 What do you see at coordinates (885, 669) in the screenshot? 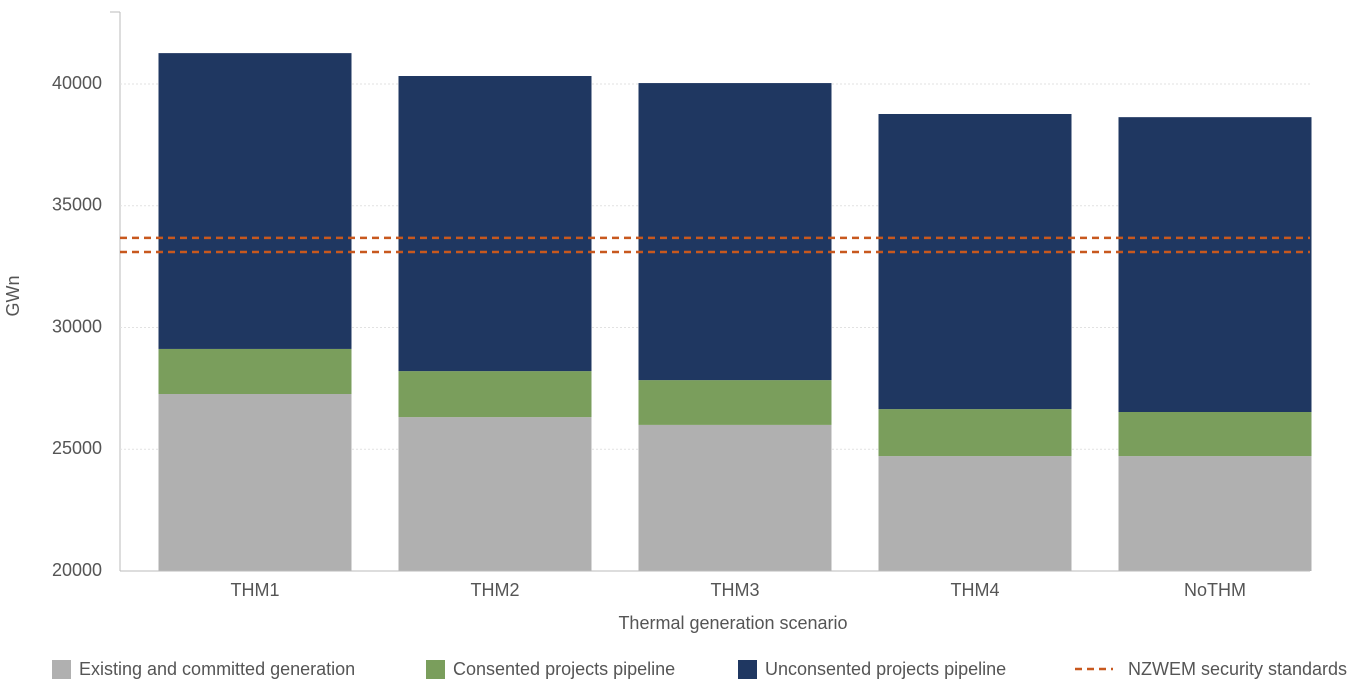
I see `legend-label: Unconsented projects pipeline` at bounding box center [885, 669].